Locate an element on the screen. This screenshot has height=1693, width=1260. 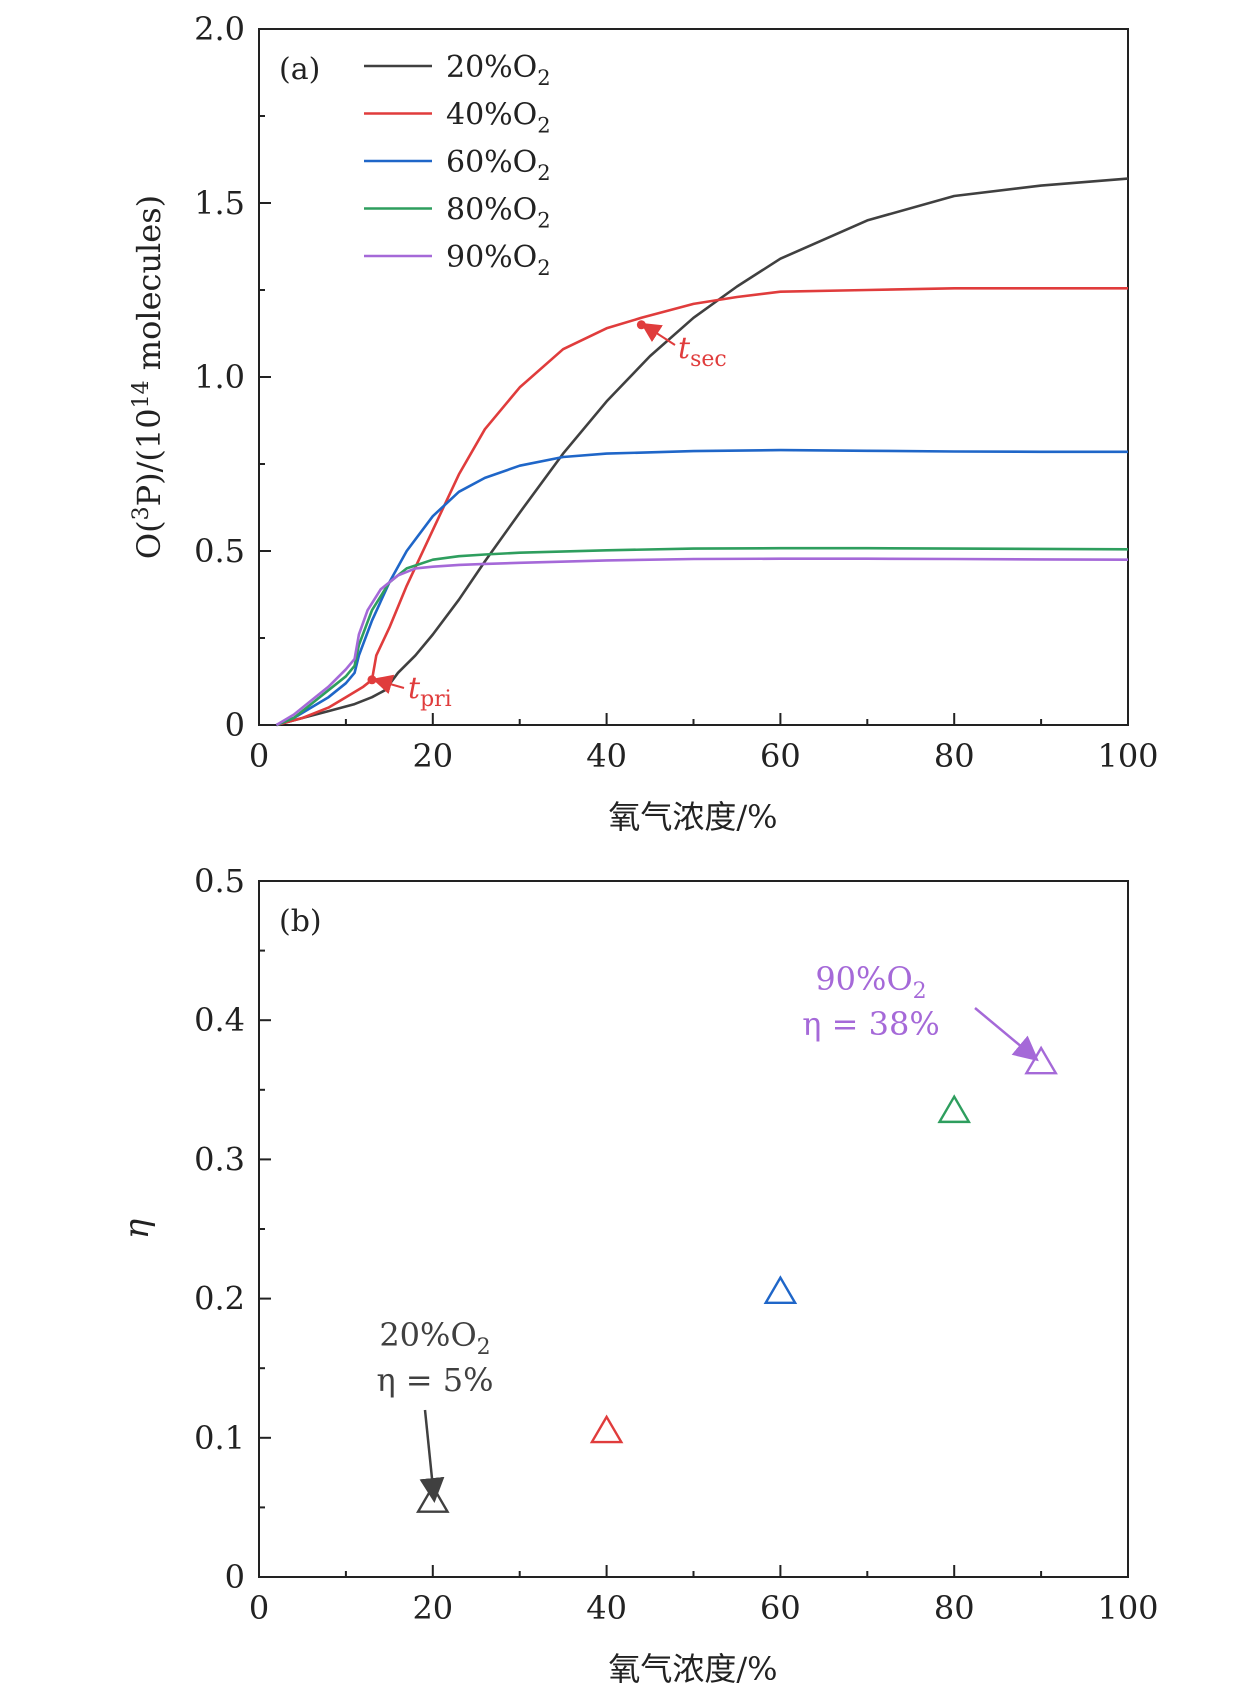
panel-a-xtick-label: 80 is located at coordinates (954, 756).